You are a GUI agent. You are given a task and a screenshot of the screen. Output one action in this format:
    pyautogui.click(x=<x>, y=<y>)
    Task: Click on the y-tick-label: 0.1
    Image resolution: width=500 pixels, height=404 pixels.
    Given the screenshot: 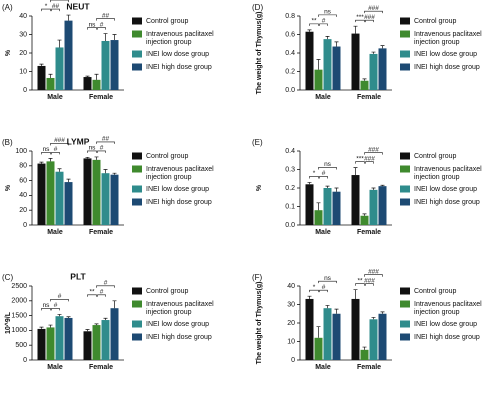 What is the action you would take?
    pyautogui.click(x=290, y=206)
    